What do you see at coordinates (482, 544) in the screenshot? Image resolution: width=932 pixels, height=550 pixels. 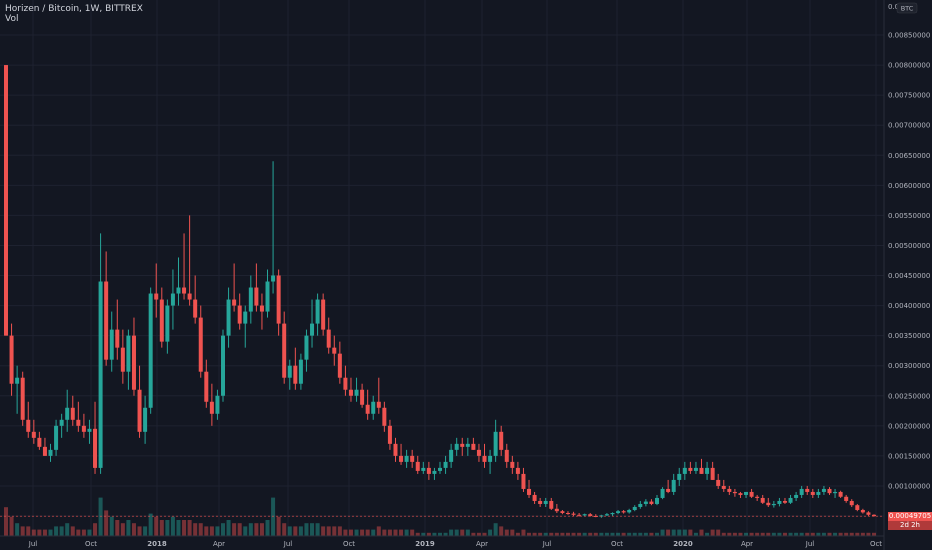 I see `time-tick-label: Apr` at bounding box center [482, 544].